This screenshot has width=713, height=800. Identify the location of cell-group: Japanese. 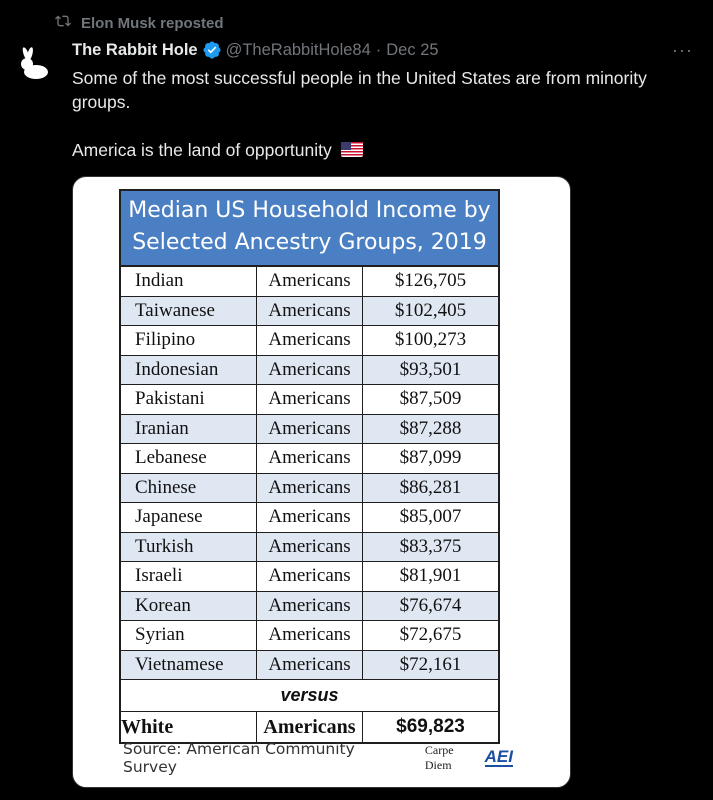
(189, 517).